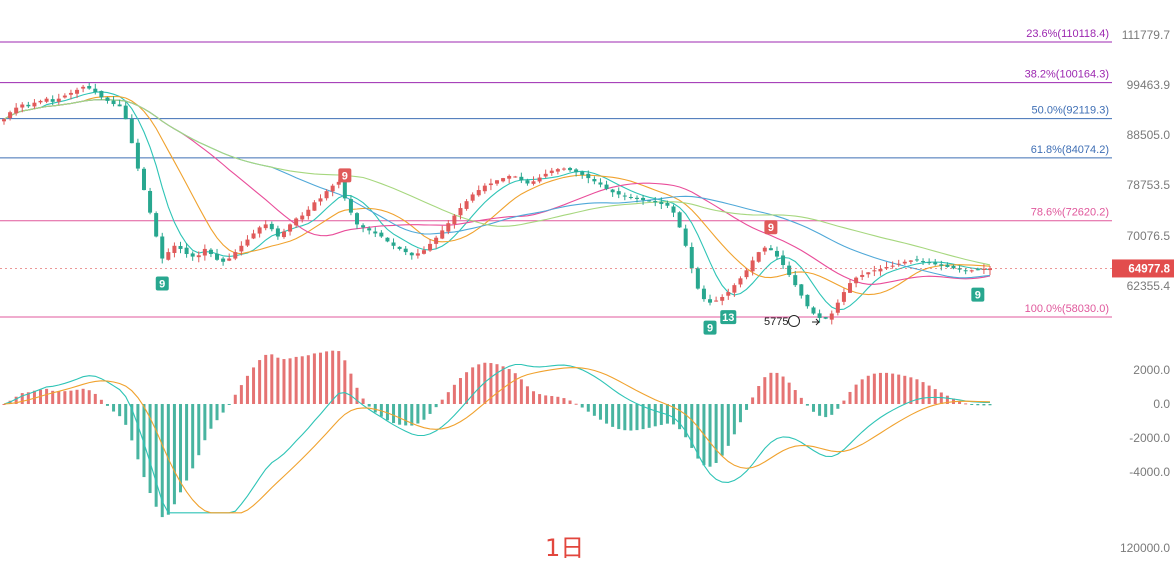 The image size is (1174, 579). What do you see at coordinates (1149, 438) in the screenshot?
I see `macd-tick-label: -2000.0` at bounding box center [1149, 438].